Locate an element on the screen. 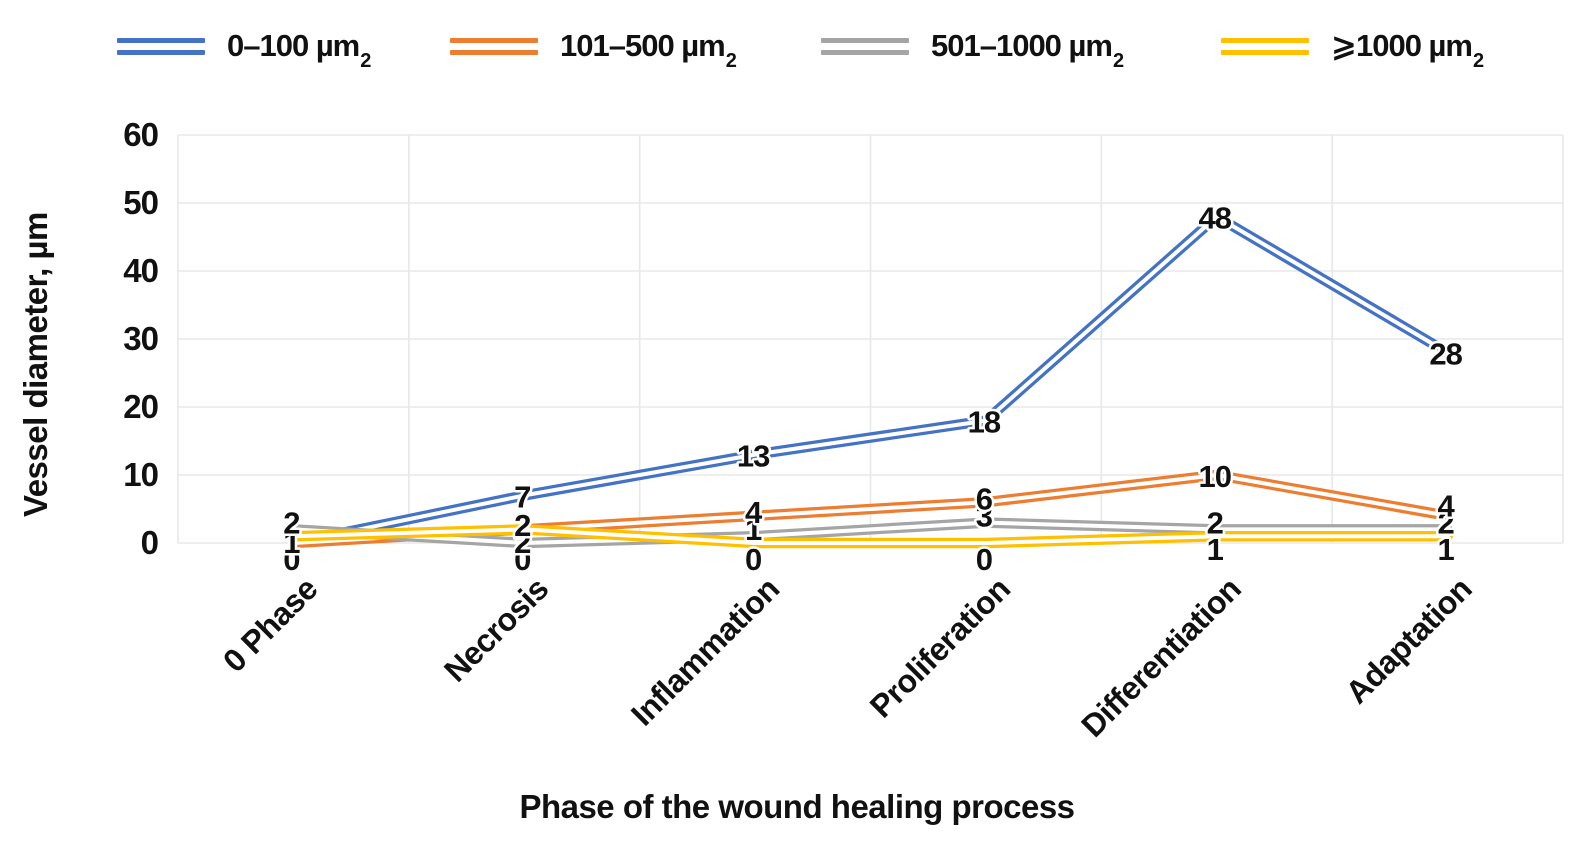 The width and height of the screenshot is (1594, 848). legend-item-1: 101–500 µm2 is located at coordinates (593, 49).